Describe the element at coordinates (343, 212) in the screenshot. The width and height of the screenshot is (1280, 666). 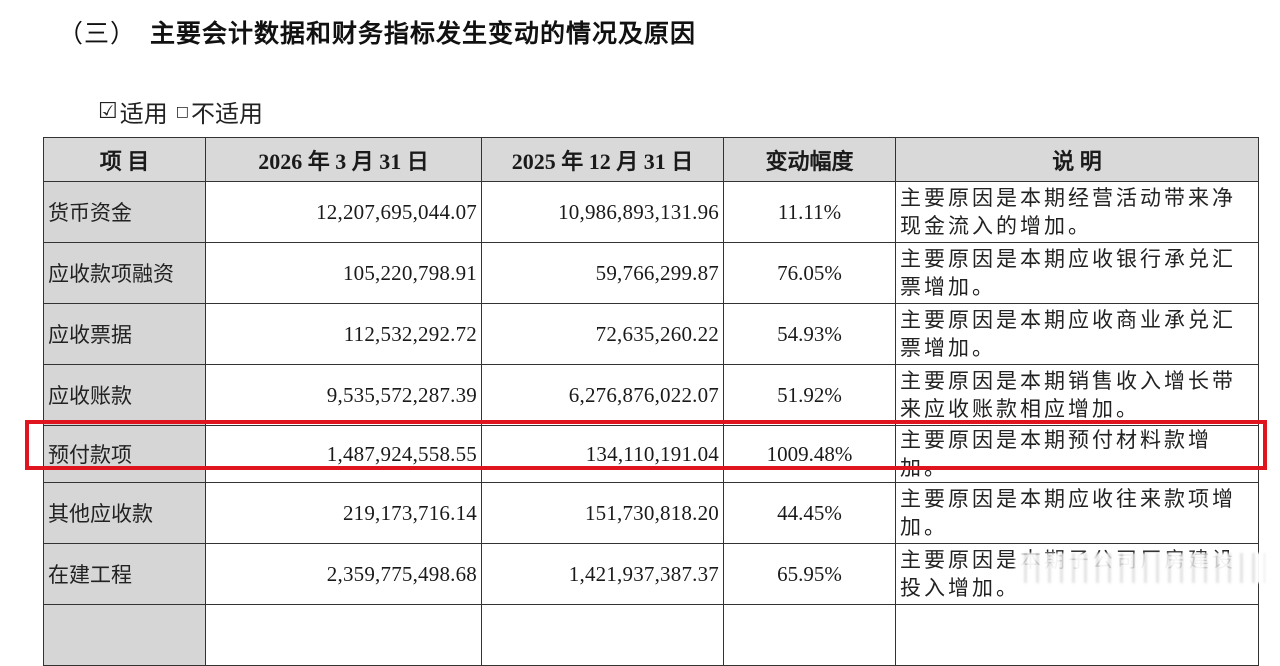
I see `row-current-value: 12,207,695,044.07` at that location.